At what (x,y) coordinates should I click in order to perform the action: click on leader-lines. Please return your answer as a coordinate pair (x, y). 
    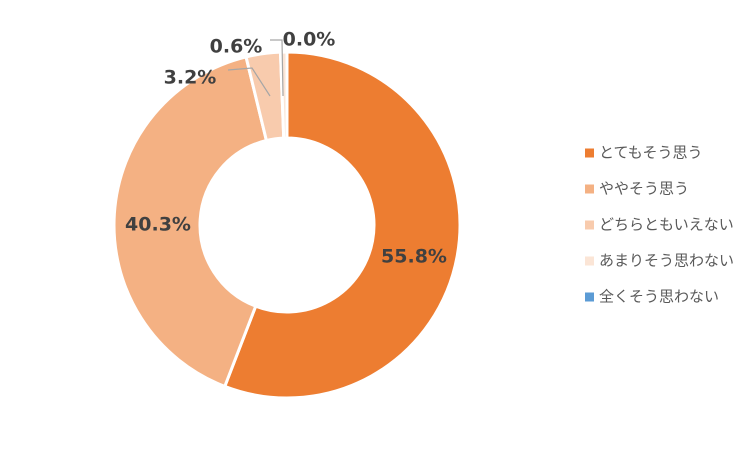
    Looking at the image, I should click on (255, 68).